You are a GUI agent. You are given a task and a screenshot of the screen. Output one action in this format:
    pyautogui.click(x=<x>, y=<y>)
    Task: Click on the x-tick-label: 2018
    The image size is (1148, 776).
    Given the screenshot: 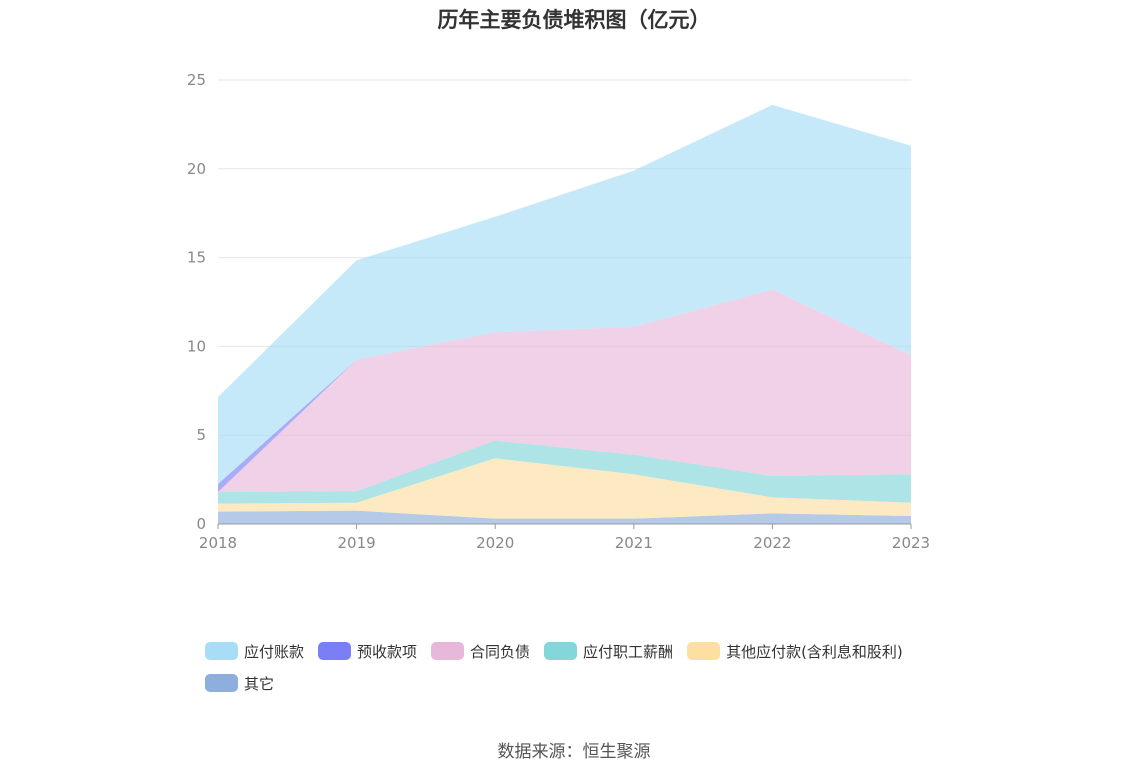 What is the action you would take?
    pyautogui.click(x=218, y=543)
    